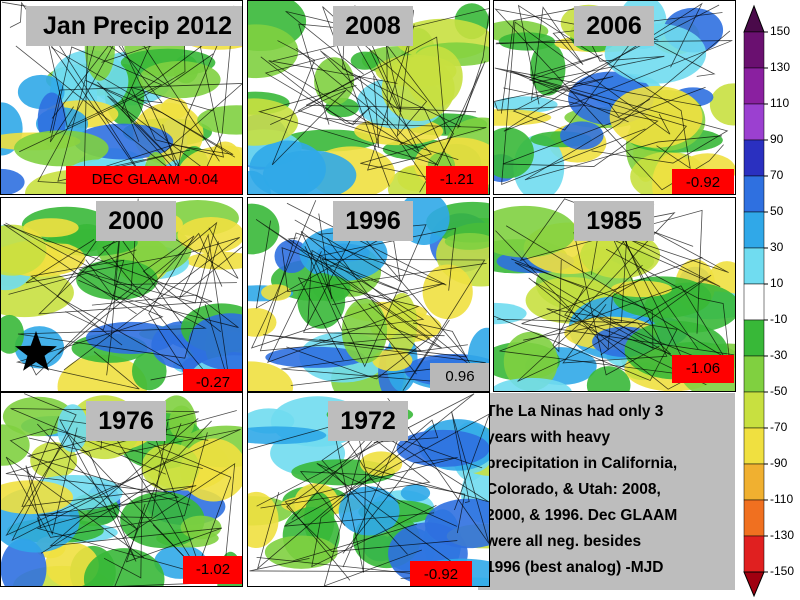 The width and height of the screenshot is (800, 600). Describe the element at coordinates (754, 584) in the screenshot. I see `colorbar-end` at that location.